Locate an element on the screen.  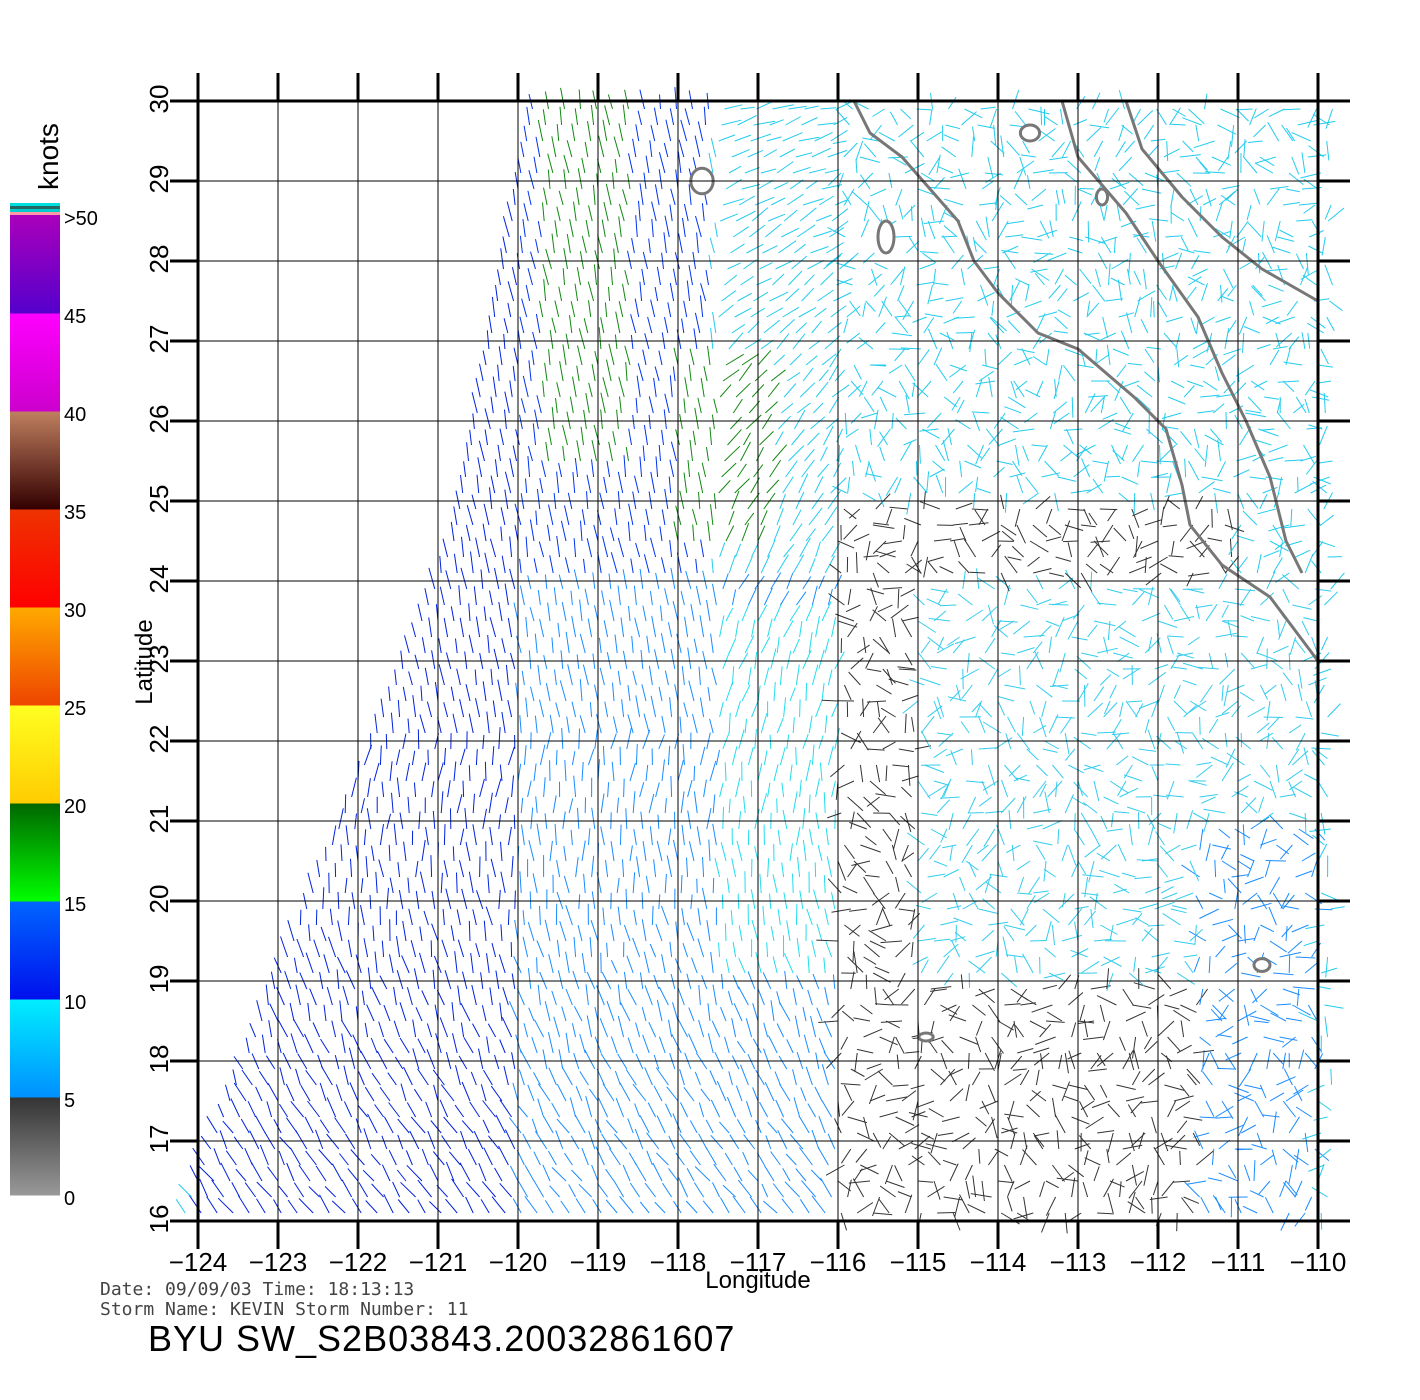
y-tick-label: 25 is located at coordinates (159, 499).